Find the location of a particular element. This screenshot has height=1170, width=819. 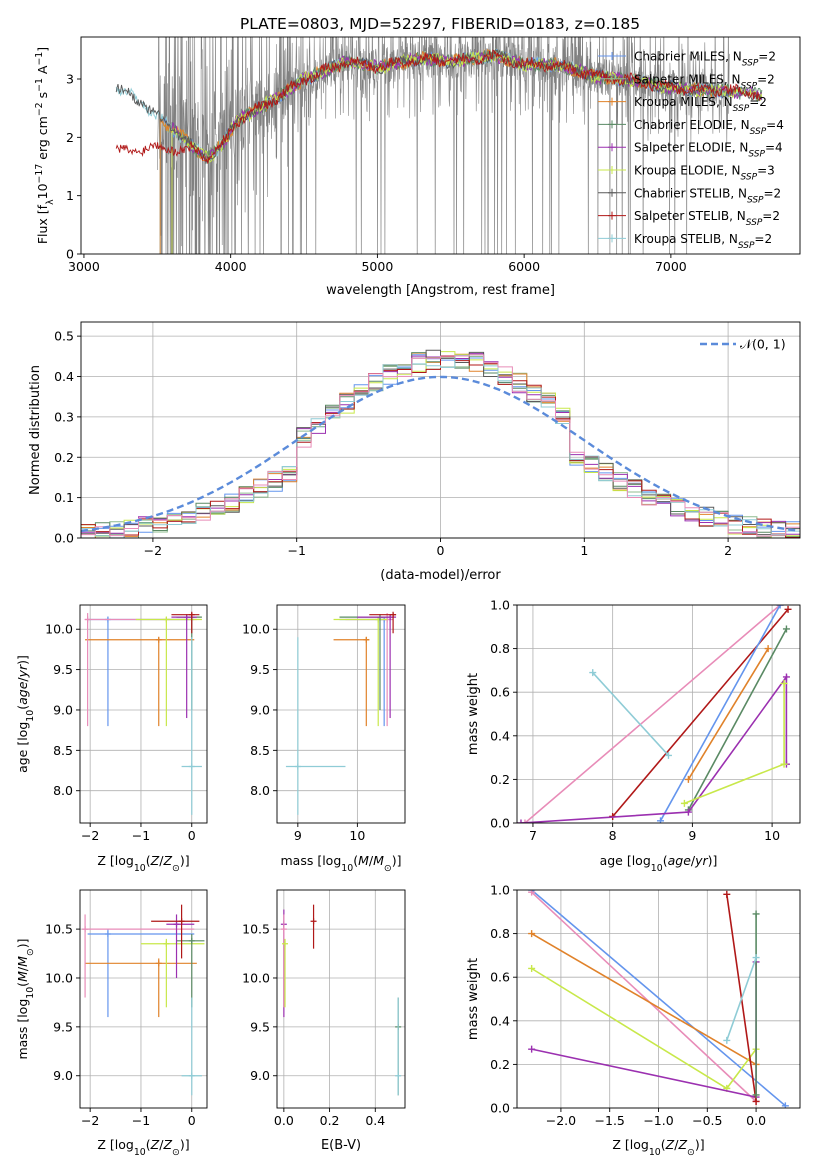

y-tick-label: 0.5 is located at coordinates (64, 336).